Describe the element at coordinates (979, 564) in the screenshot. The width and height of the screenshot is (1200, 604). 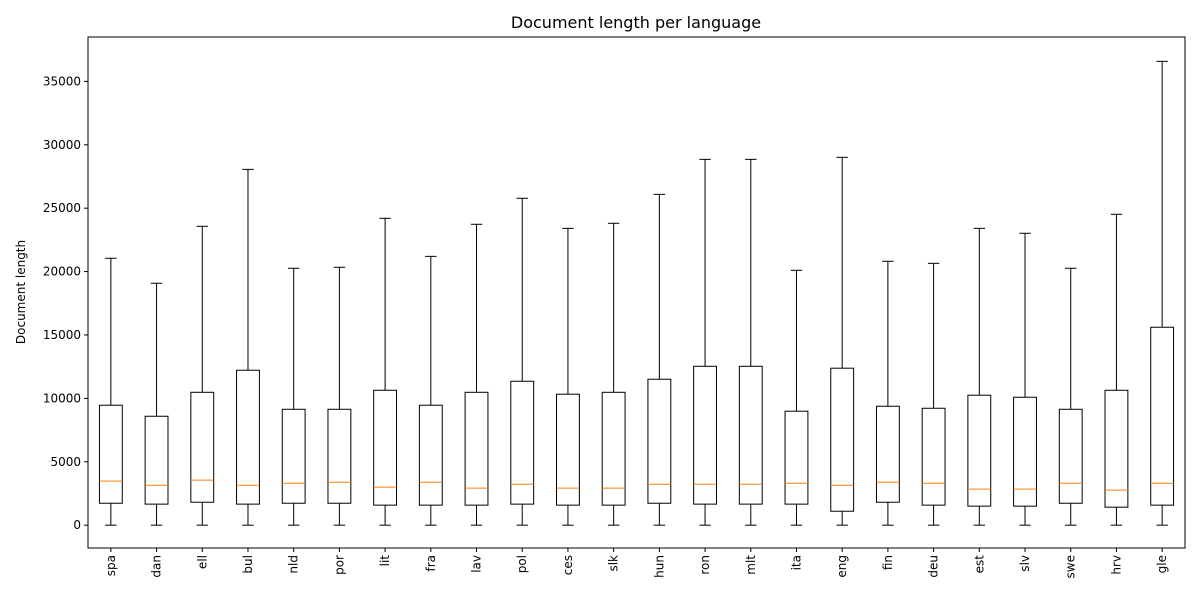
I see `x-tick-label: est` at that location.